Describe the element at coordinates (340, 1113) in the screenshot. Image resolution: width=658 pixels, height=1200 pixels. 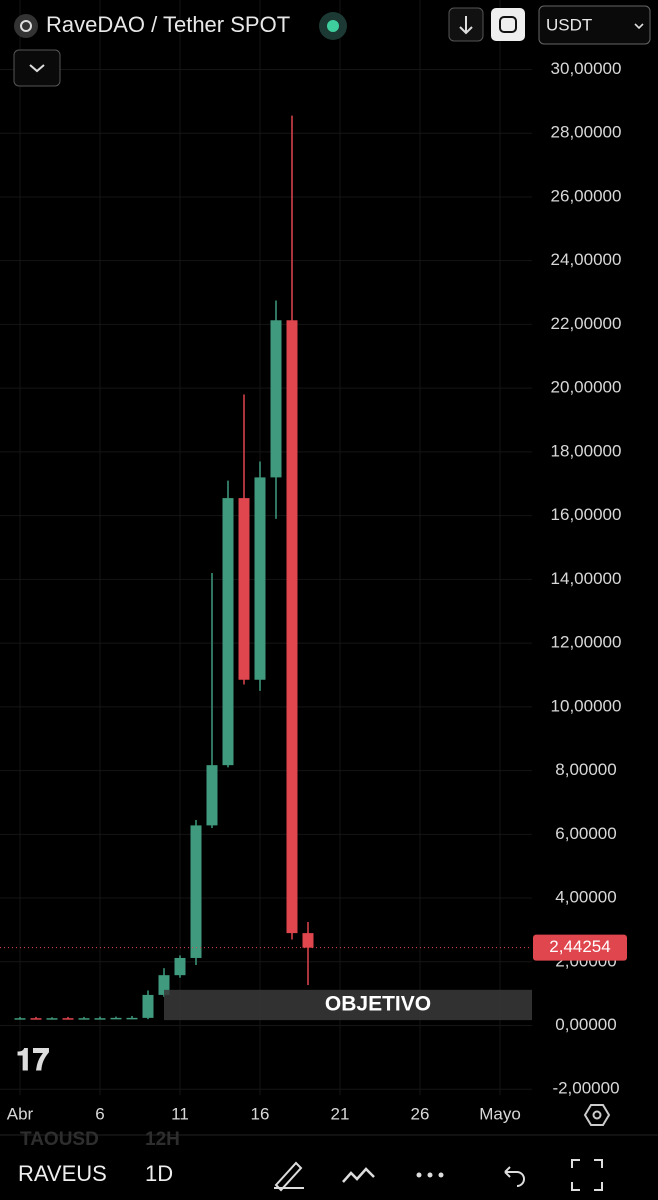
I see `x-tick-label: 21` at that location.